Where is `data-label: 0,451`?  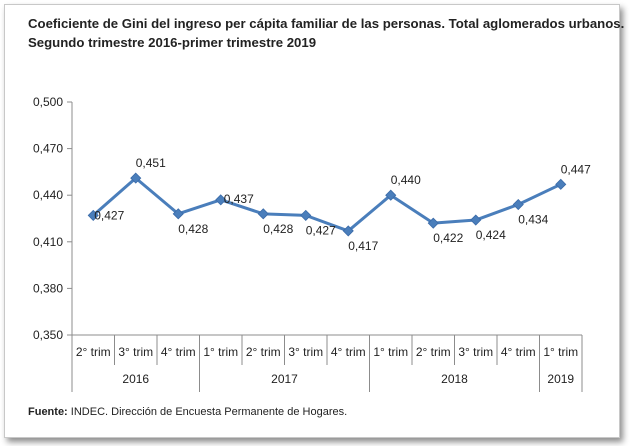
data-label: 0,451 is located at coordinates (151, 163).